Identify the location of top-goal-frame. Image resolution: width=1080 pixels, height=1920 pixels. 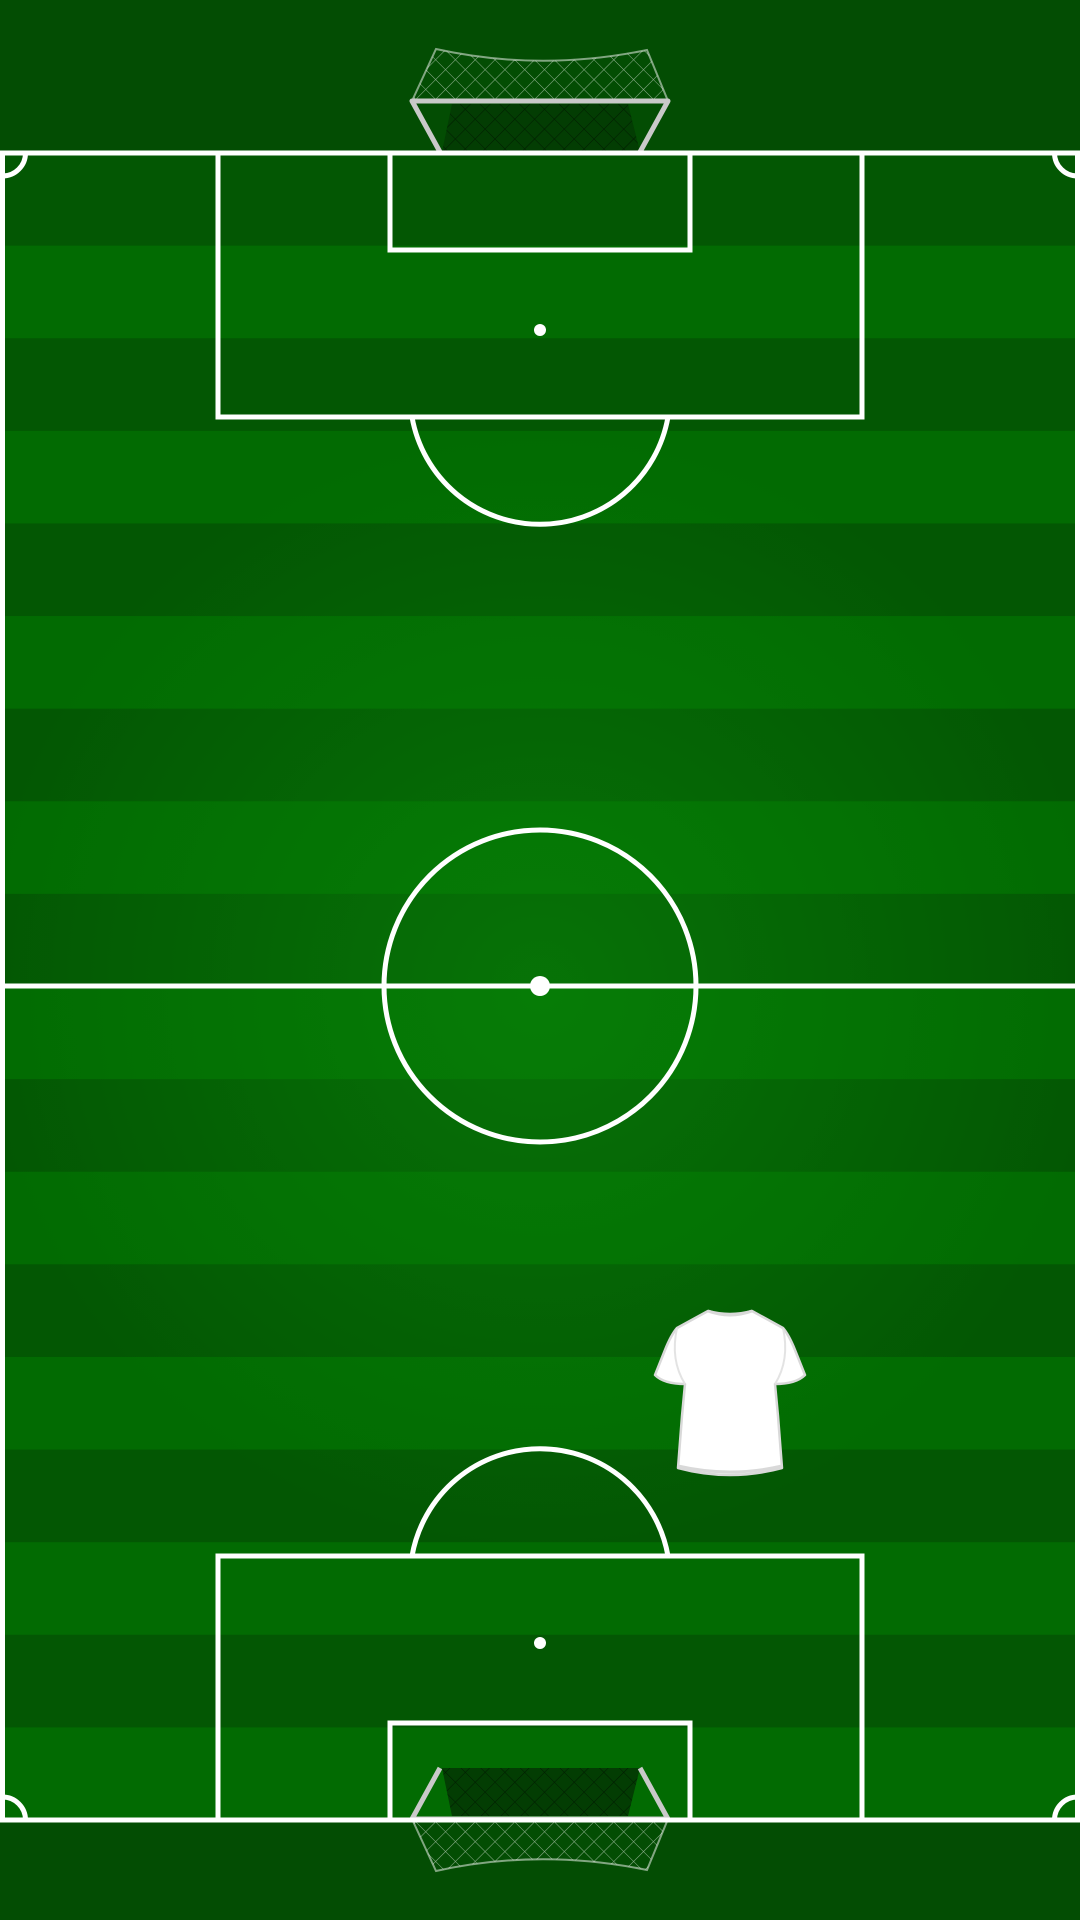
(540, 126).